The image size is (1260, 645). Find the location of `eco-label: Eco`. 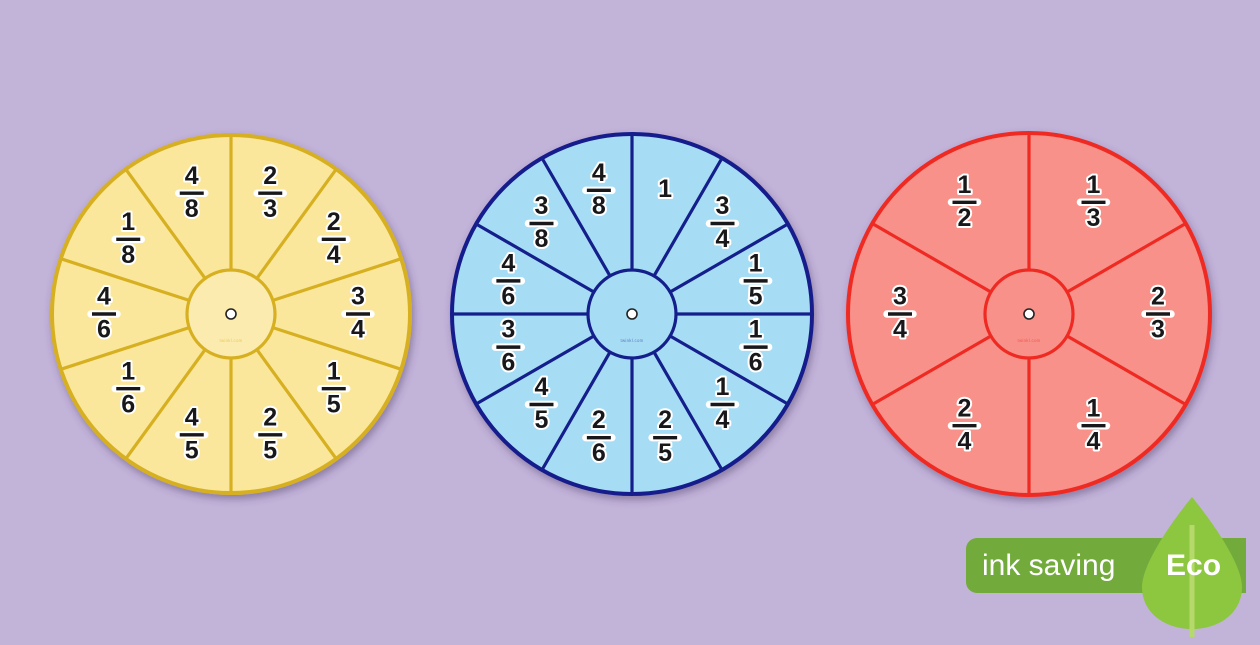

eco-label: Eco is located at coordinates (1194, 565).